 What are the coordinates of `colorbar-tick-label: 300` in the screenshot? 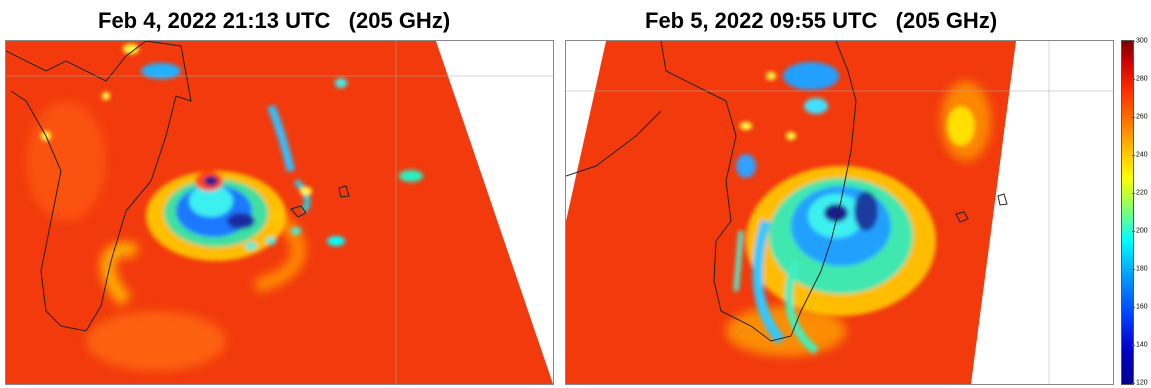 It's located at (1142, 41).